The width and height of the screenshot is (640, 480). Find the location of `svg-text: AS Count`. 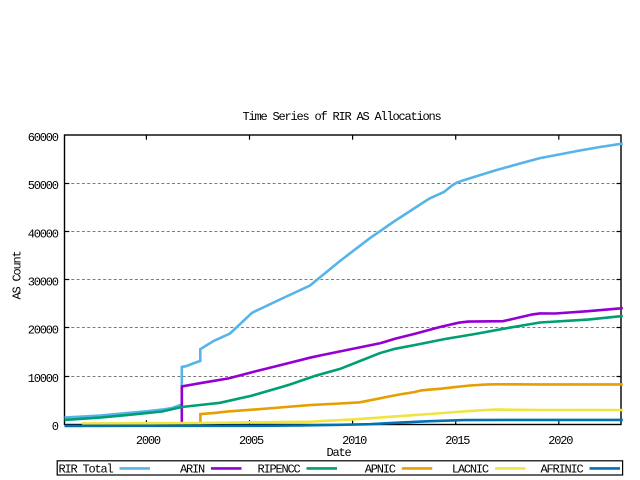

svg-text: AS Count is located at coordinates (17, 275).